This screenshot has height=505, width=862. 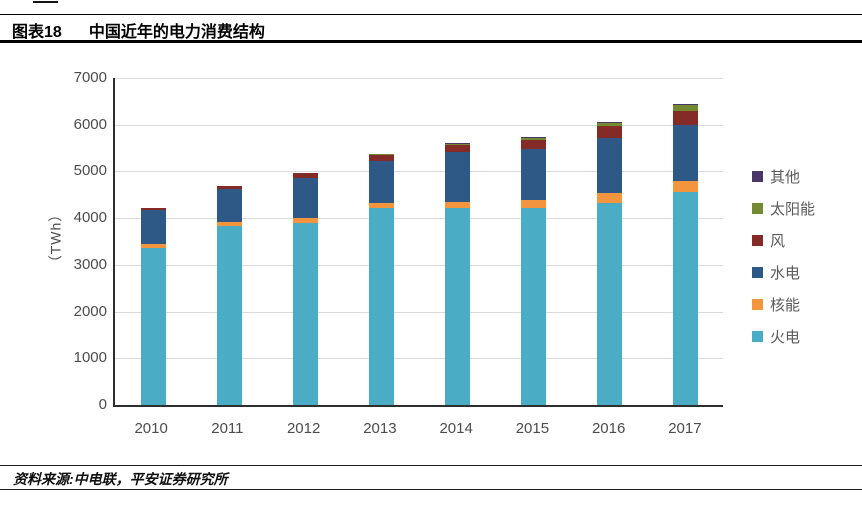 I want to click on footer-bottom-rule, so click(x=431, y=489).